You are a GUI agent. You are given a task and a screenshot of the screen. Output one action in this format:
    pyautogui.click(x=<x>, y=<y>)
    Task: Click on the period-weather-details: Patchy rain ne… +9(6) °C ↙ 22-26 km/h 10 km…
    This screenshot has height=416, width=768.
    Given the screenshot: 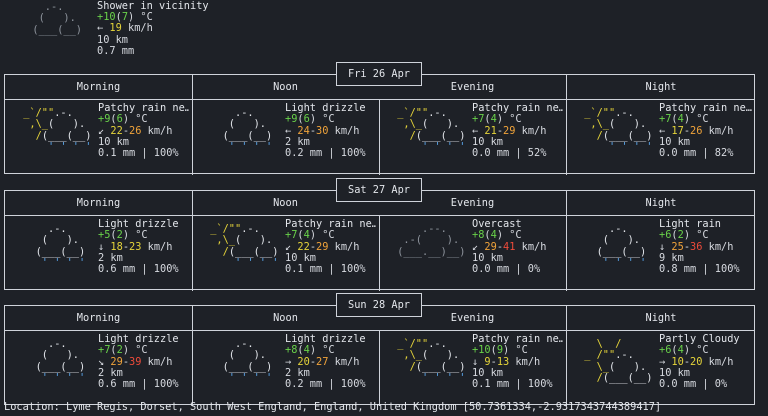 What is the action you would take?
    pyautogui.click(x=143, y=131)
    